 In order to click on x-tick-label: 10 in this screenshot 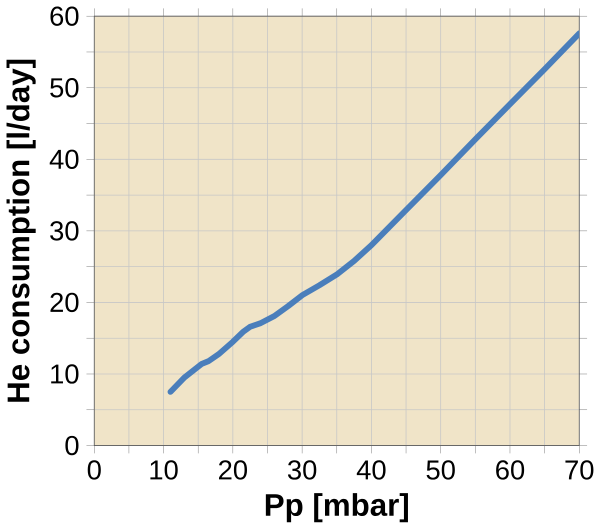, I will do `click(164, 470)`.